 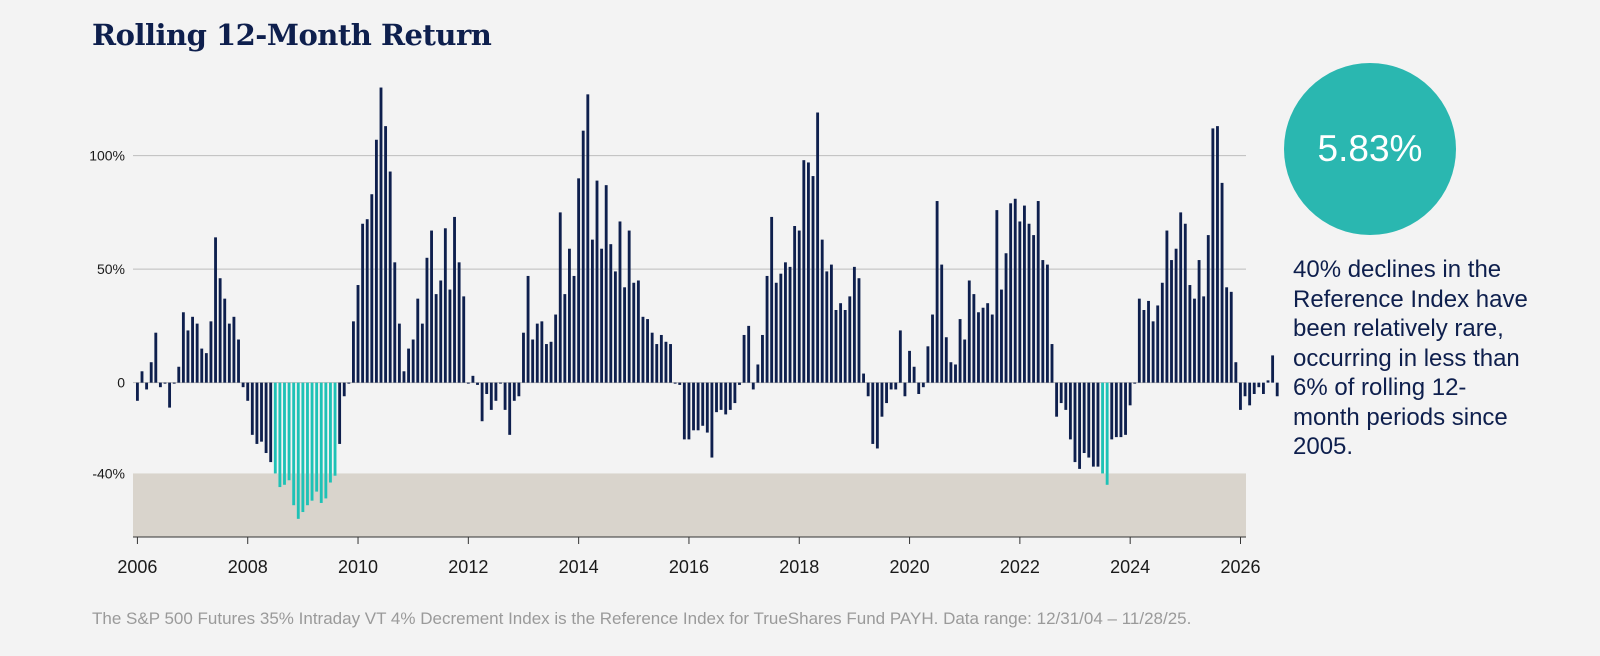 What do you see at coordinates (292, 35) in the screenshot?
I see `chart-title: Rolling 12-Month Return` at bounding box center [292, 35].